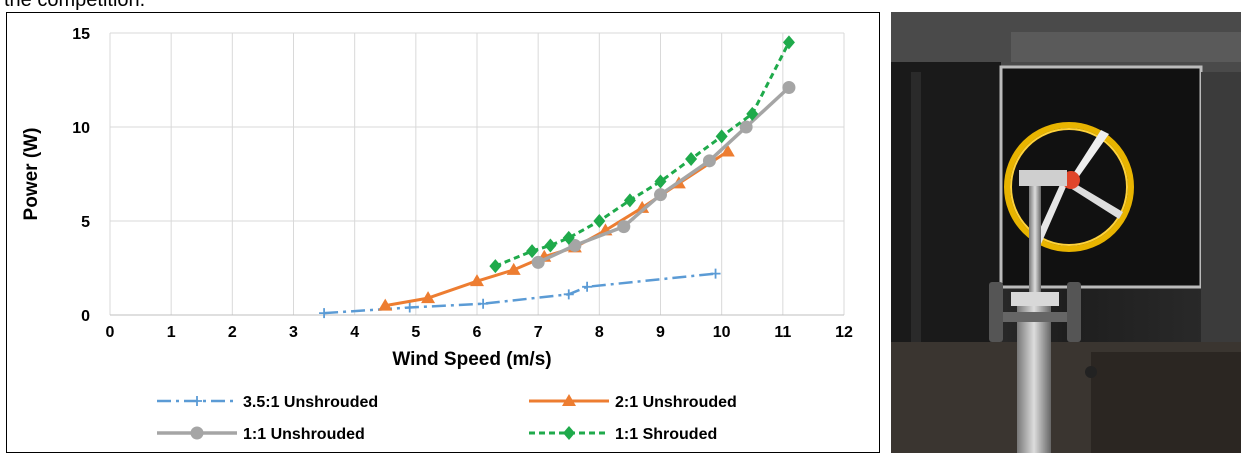  Describe the element at coordinates (538, 332) in the screenshot. I see `x-tick-label: 7` at that location.